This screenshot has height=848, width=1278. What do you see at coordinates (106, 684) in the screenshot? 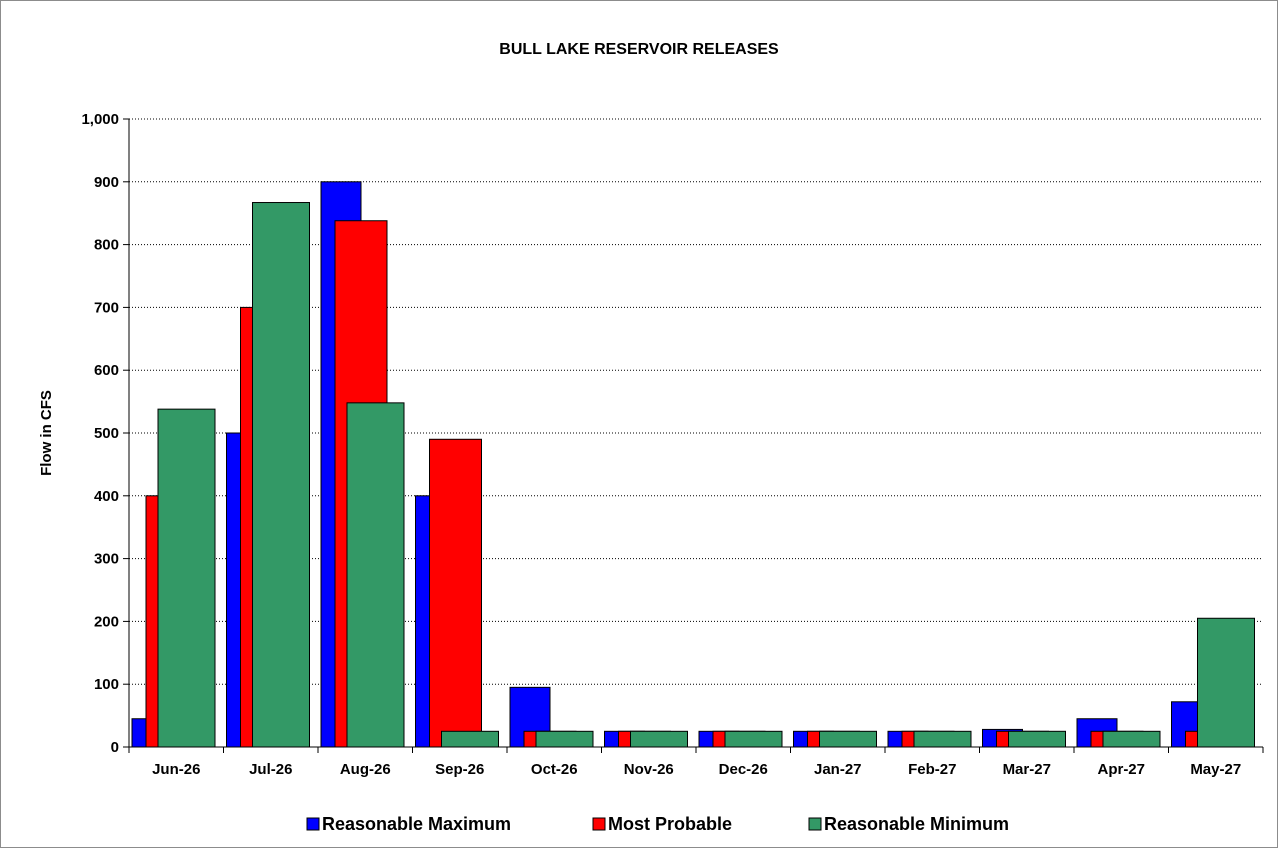
I see `y-tick-label: 100` at bounding box center [106, 684].